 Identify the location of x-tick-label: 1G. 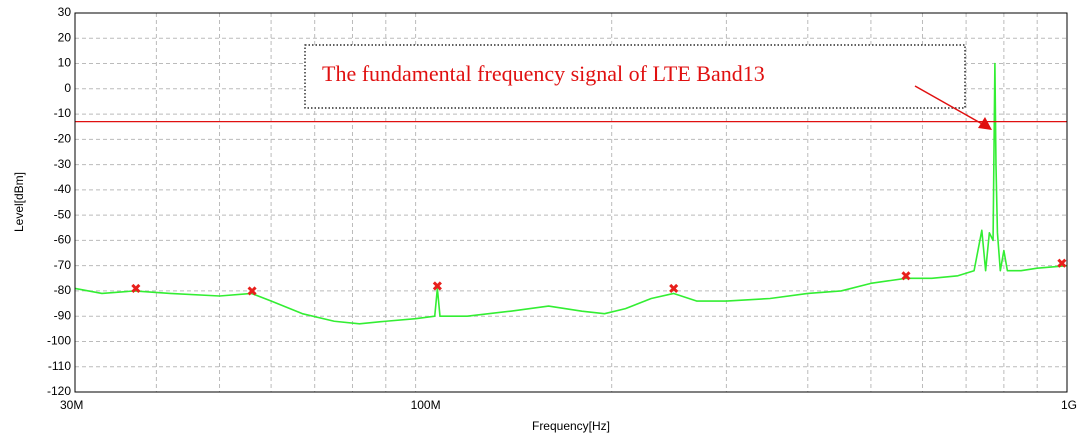
(1069, 405).